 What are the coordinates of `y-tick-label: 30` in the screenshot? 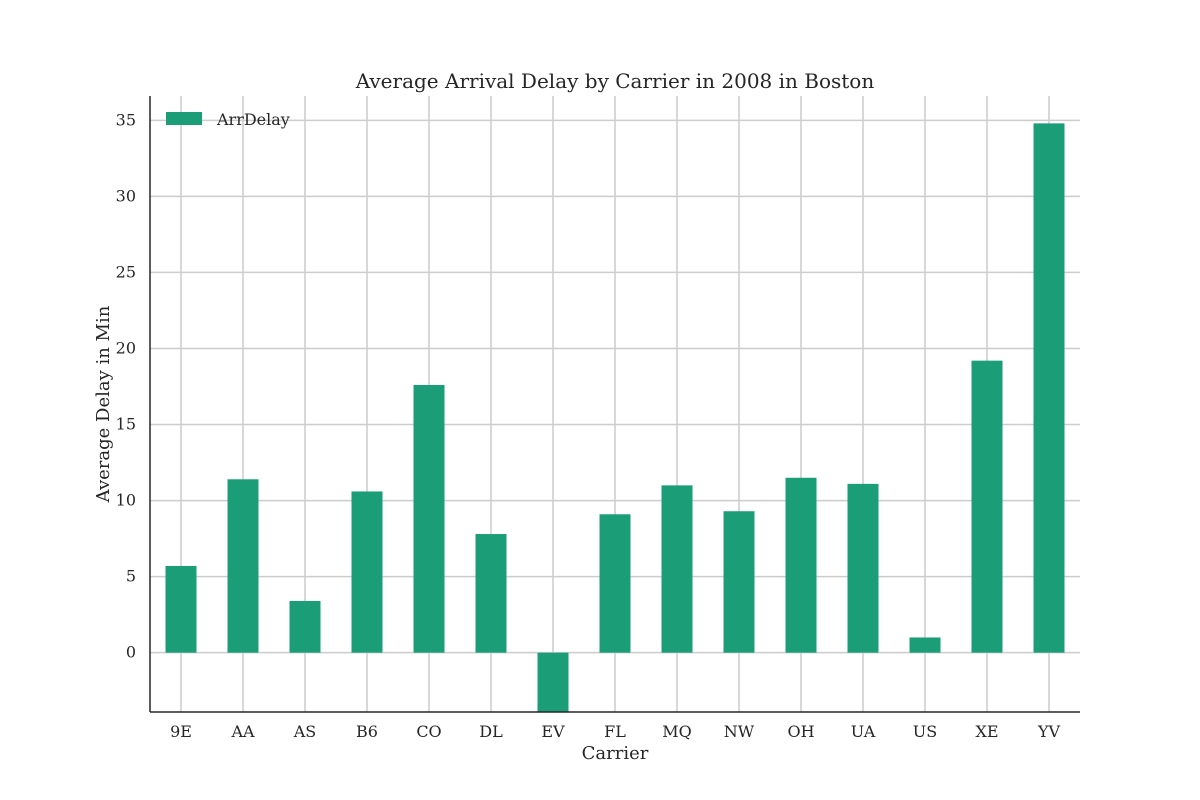 It's located at (126, 195).